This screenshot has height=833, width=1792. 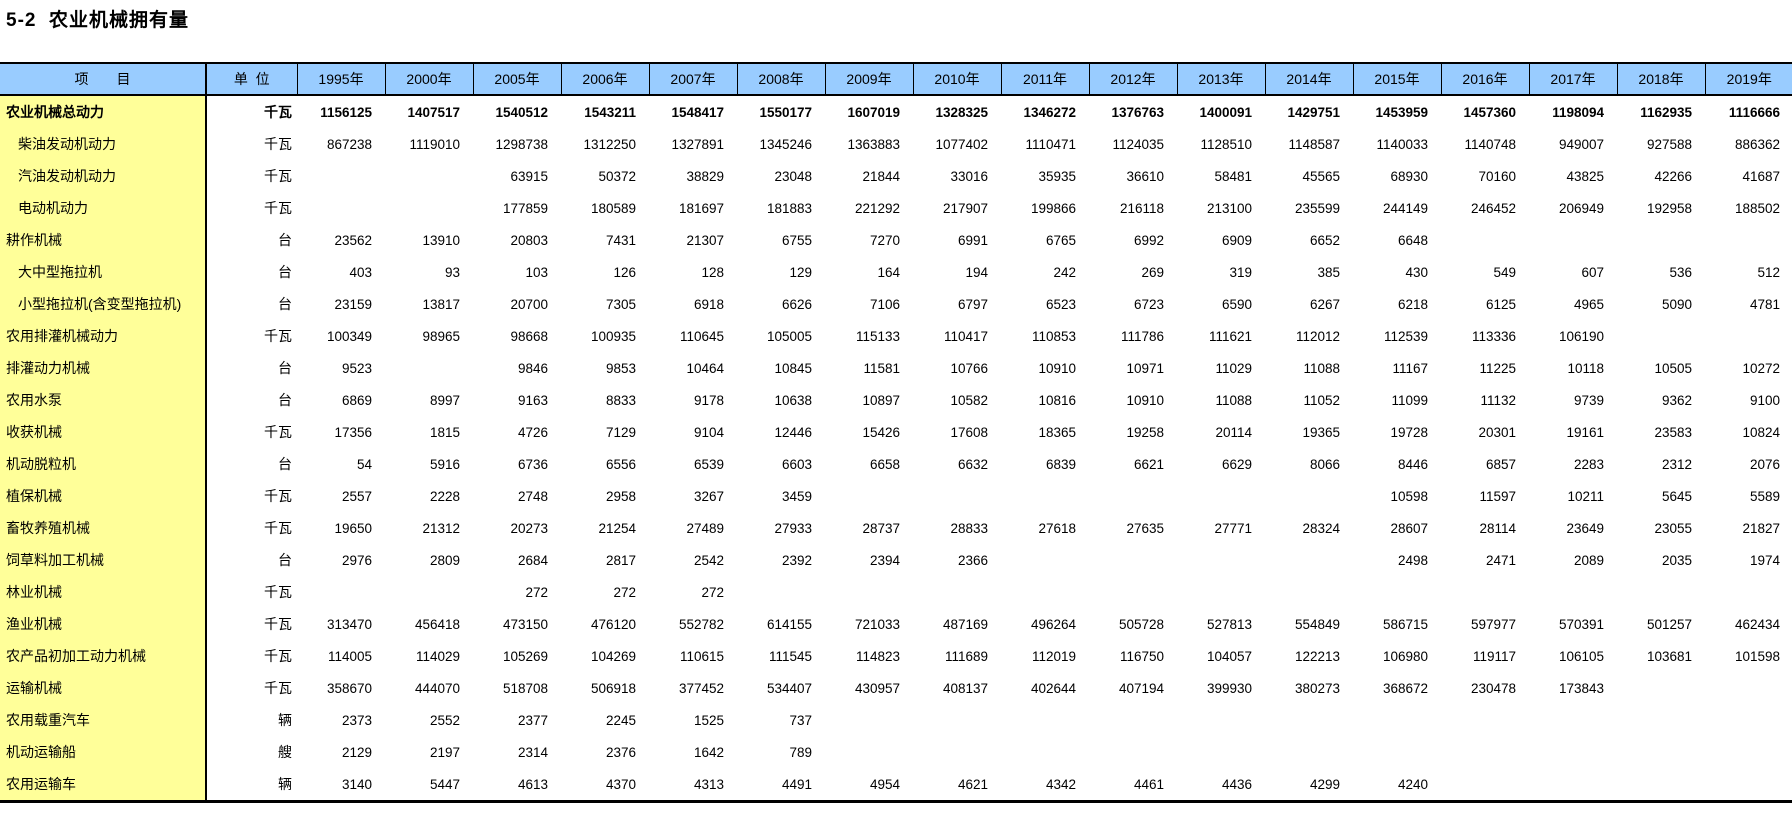 I want to click on value-cell: 462434, so click(x=1757, y=624).